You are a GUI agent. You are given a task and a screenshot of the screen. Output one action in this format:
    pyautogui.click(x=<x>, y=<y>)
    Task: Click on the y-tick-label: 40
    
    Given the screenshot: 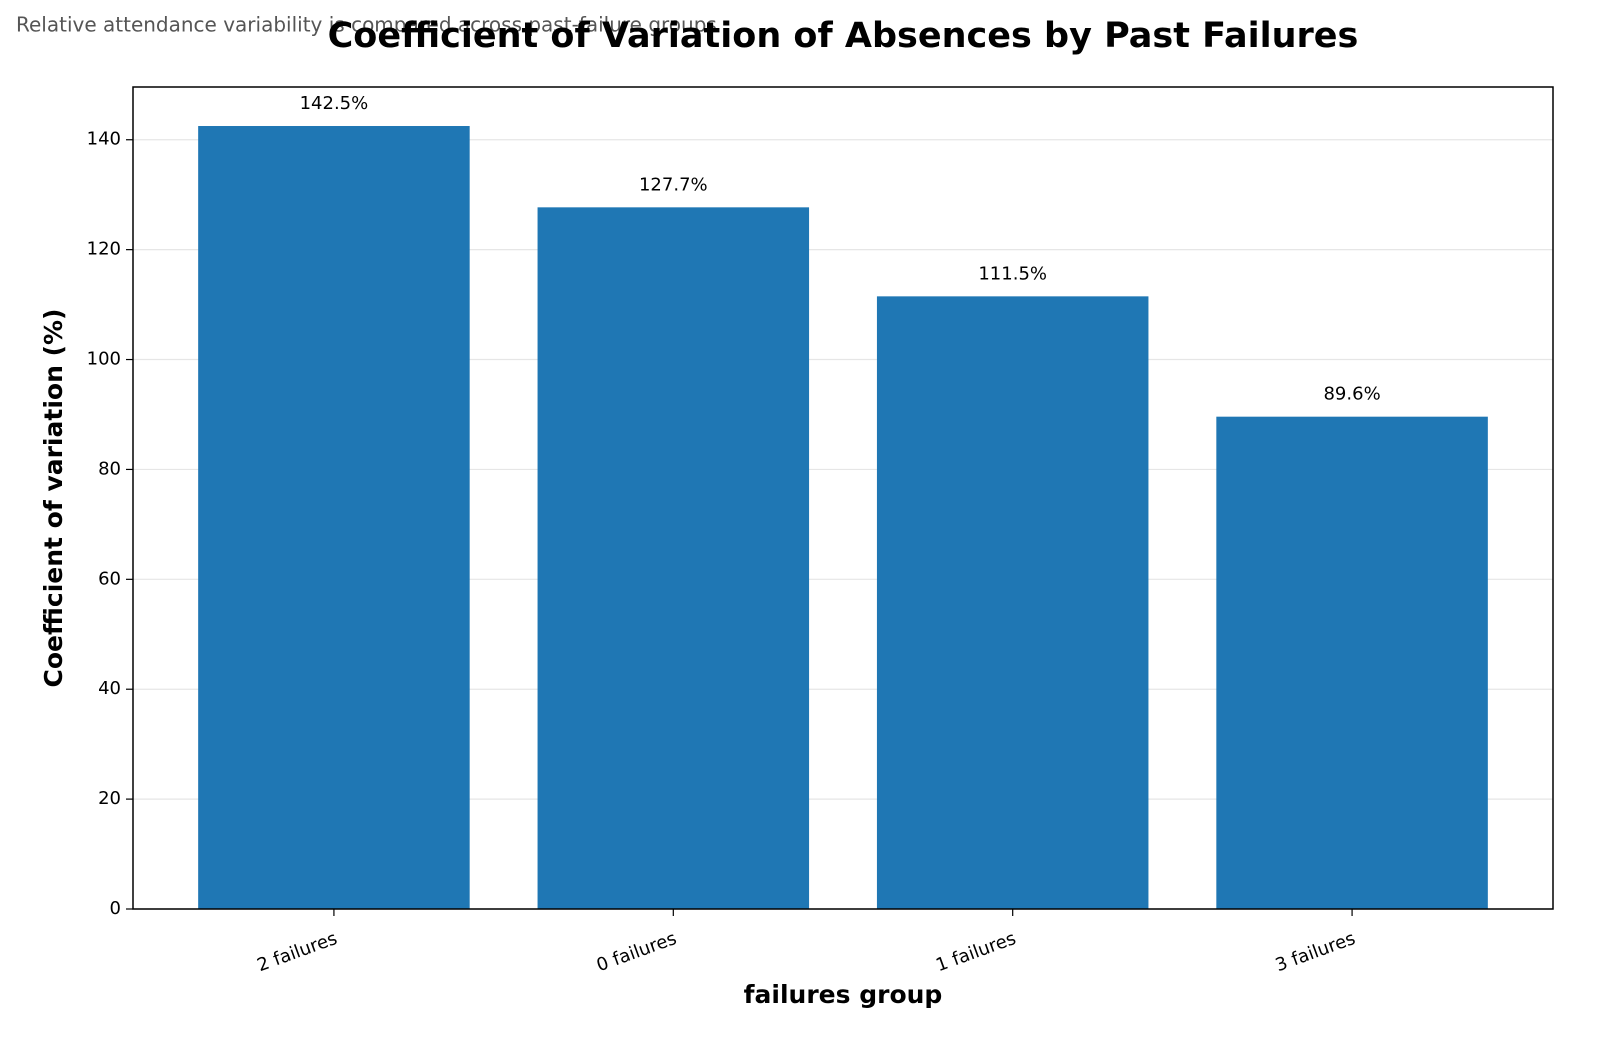 What is the action you would take?
    pyautogui.click(x=109, y=688)
    